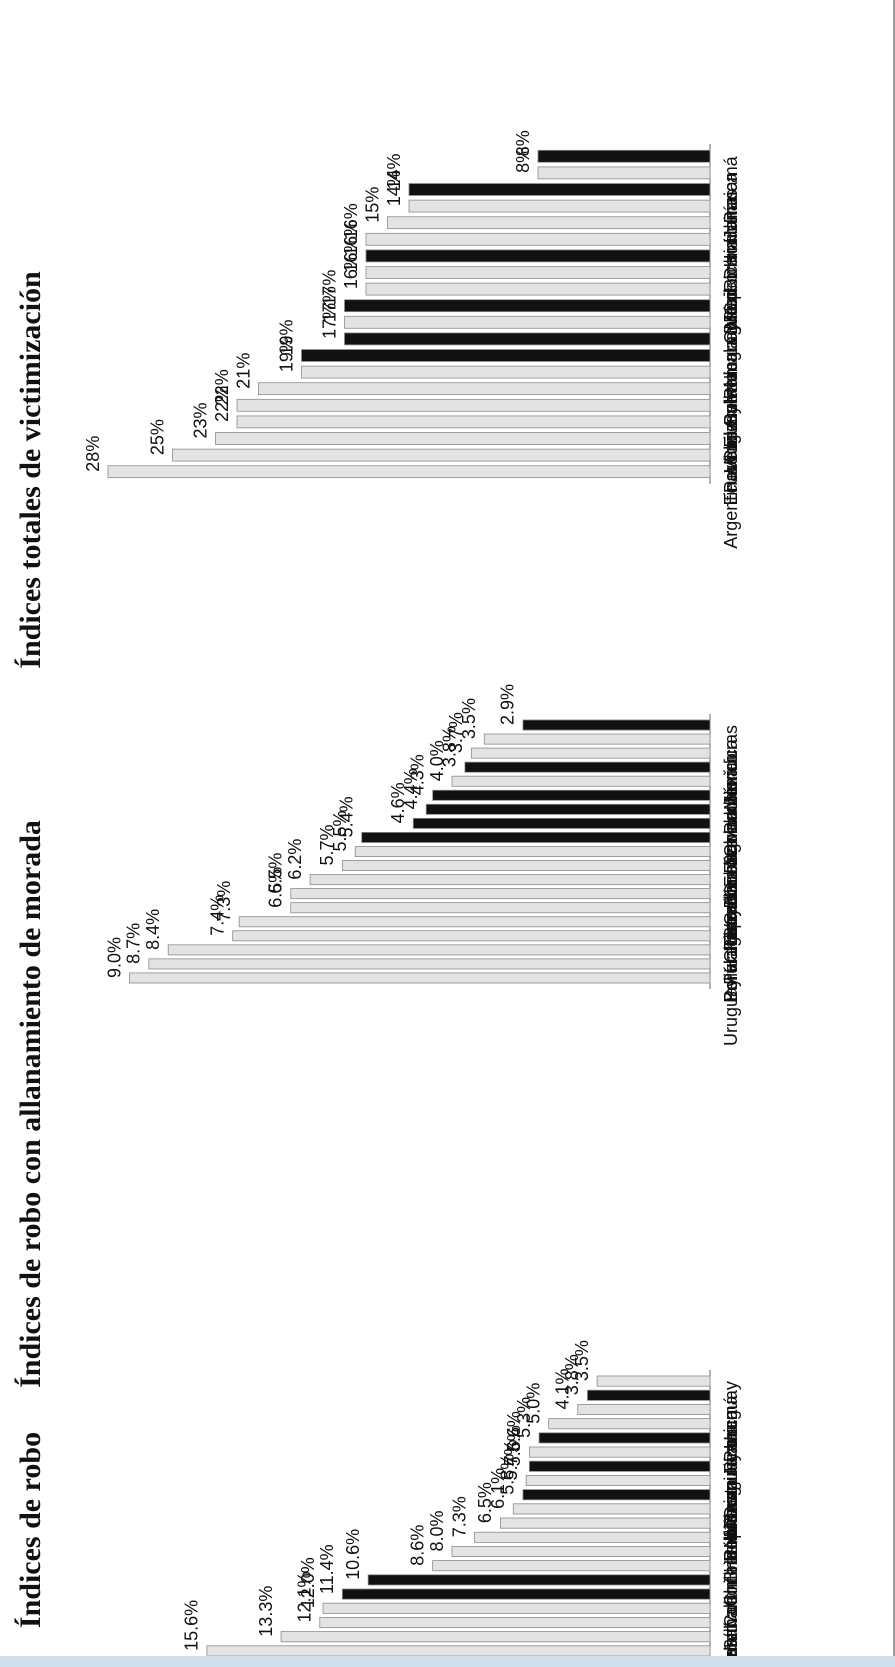  Describe the element at coordinates (582, 1360) in the screenshot. I see `data-label: 3.5%` at that location.